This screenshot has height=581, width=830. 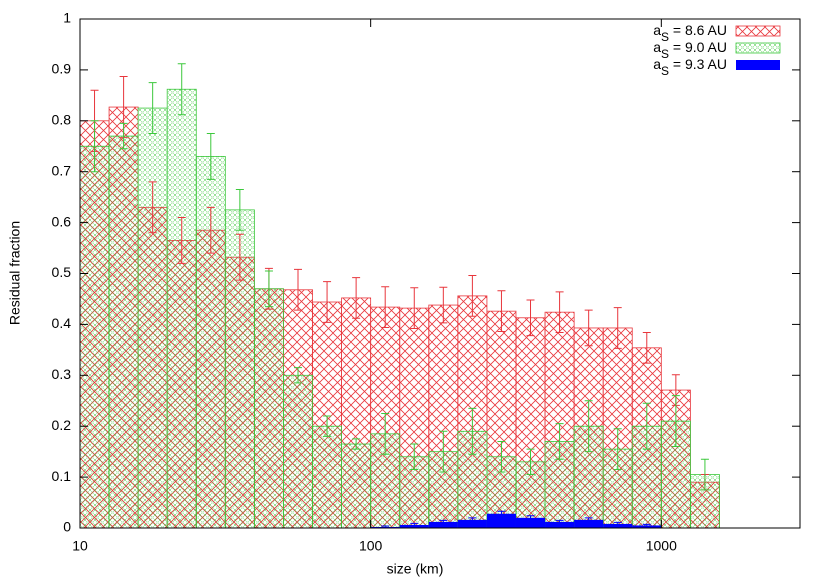 I want to click on y-tick-label: 1, so click(x=67, y=18).